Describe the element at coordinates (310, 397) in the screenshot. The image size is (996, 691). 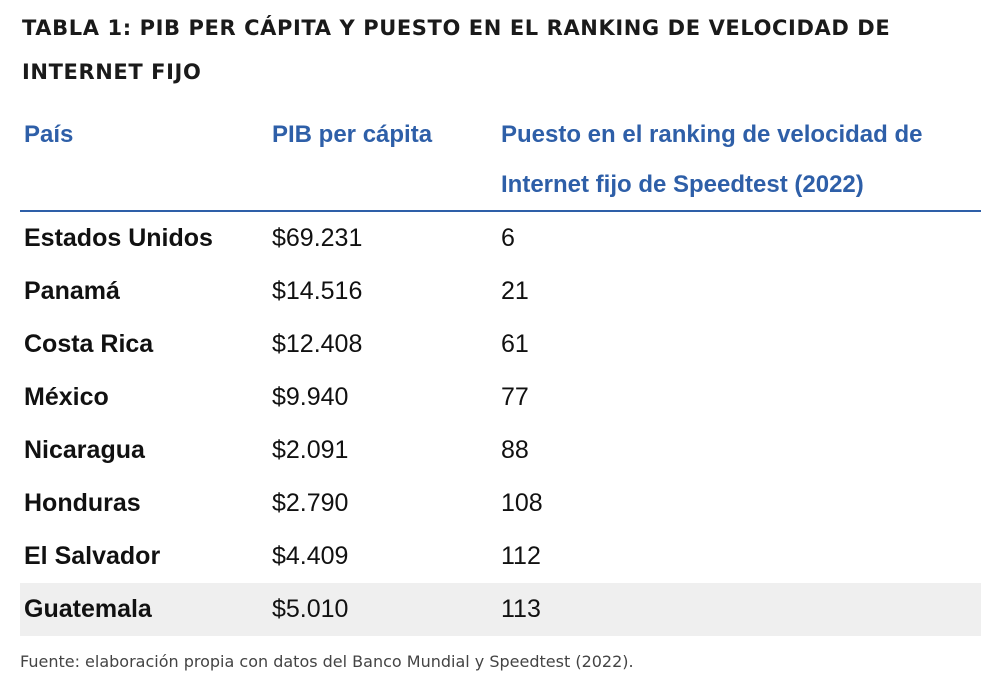
I see `gdp-cell: $9.940` at that location.